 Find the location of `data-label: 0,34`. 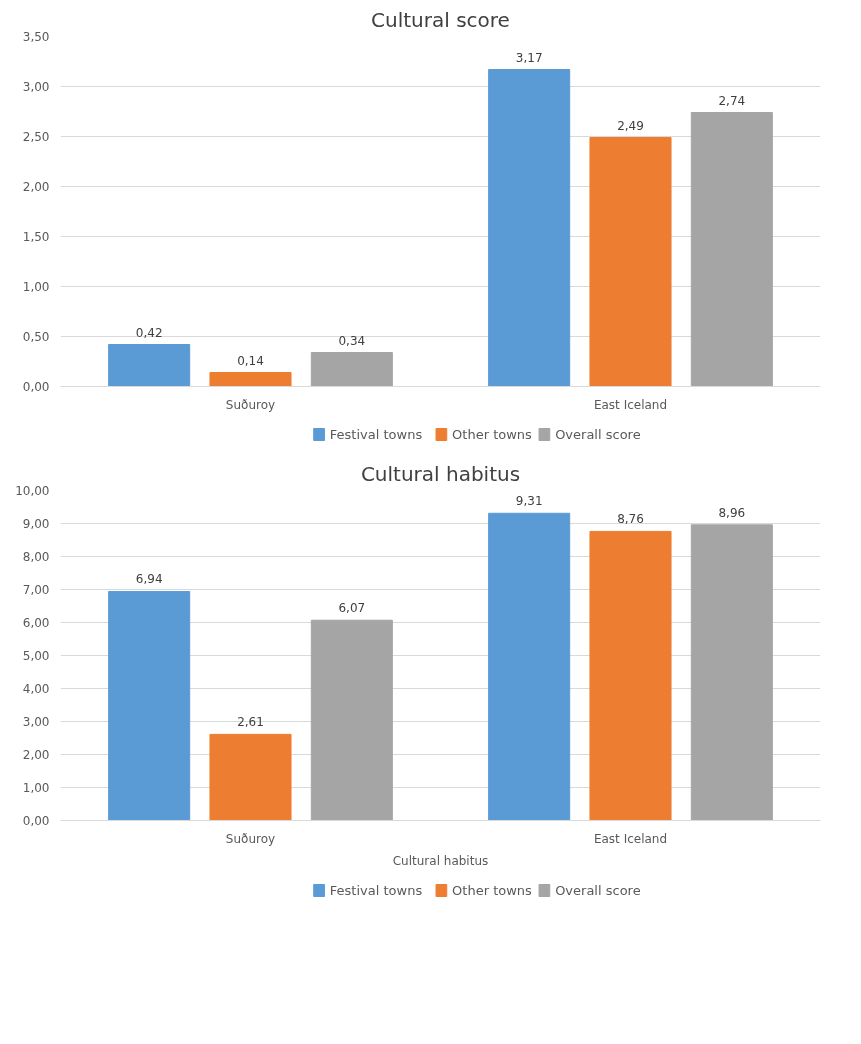

data-label: 0,34 is located at coordinates (352, 340).